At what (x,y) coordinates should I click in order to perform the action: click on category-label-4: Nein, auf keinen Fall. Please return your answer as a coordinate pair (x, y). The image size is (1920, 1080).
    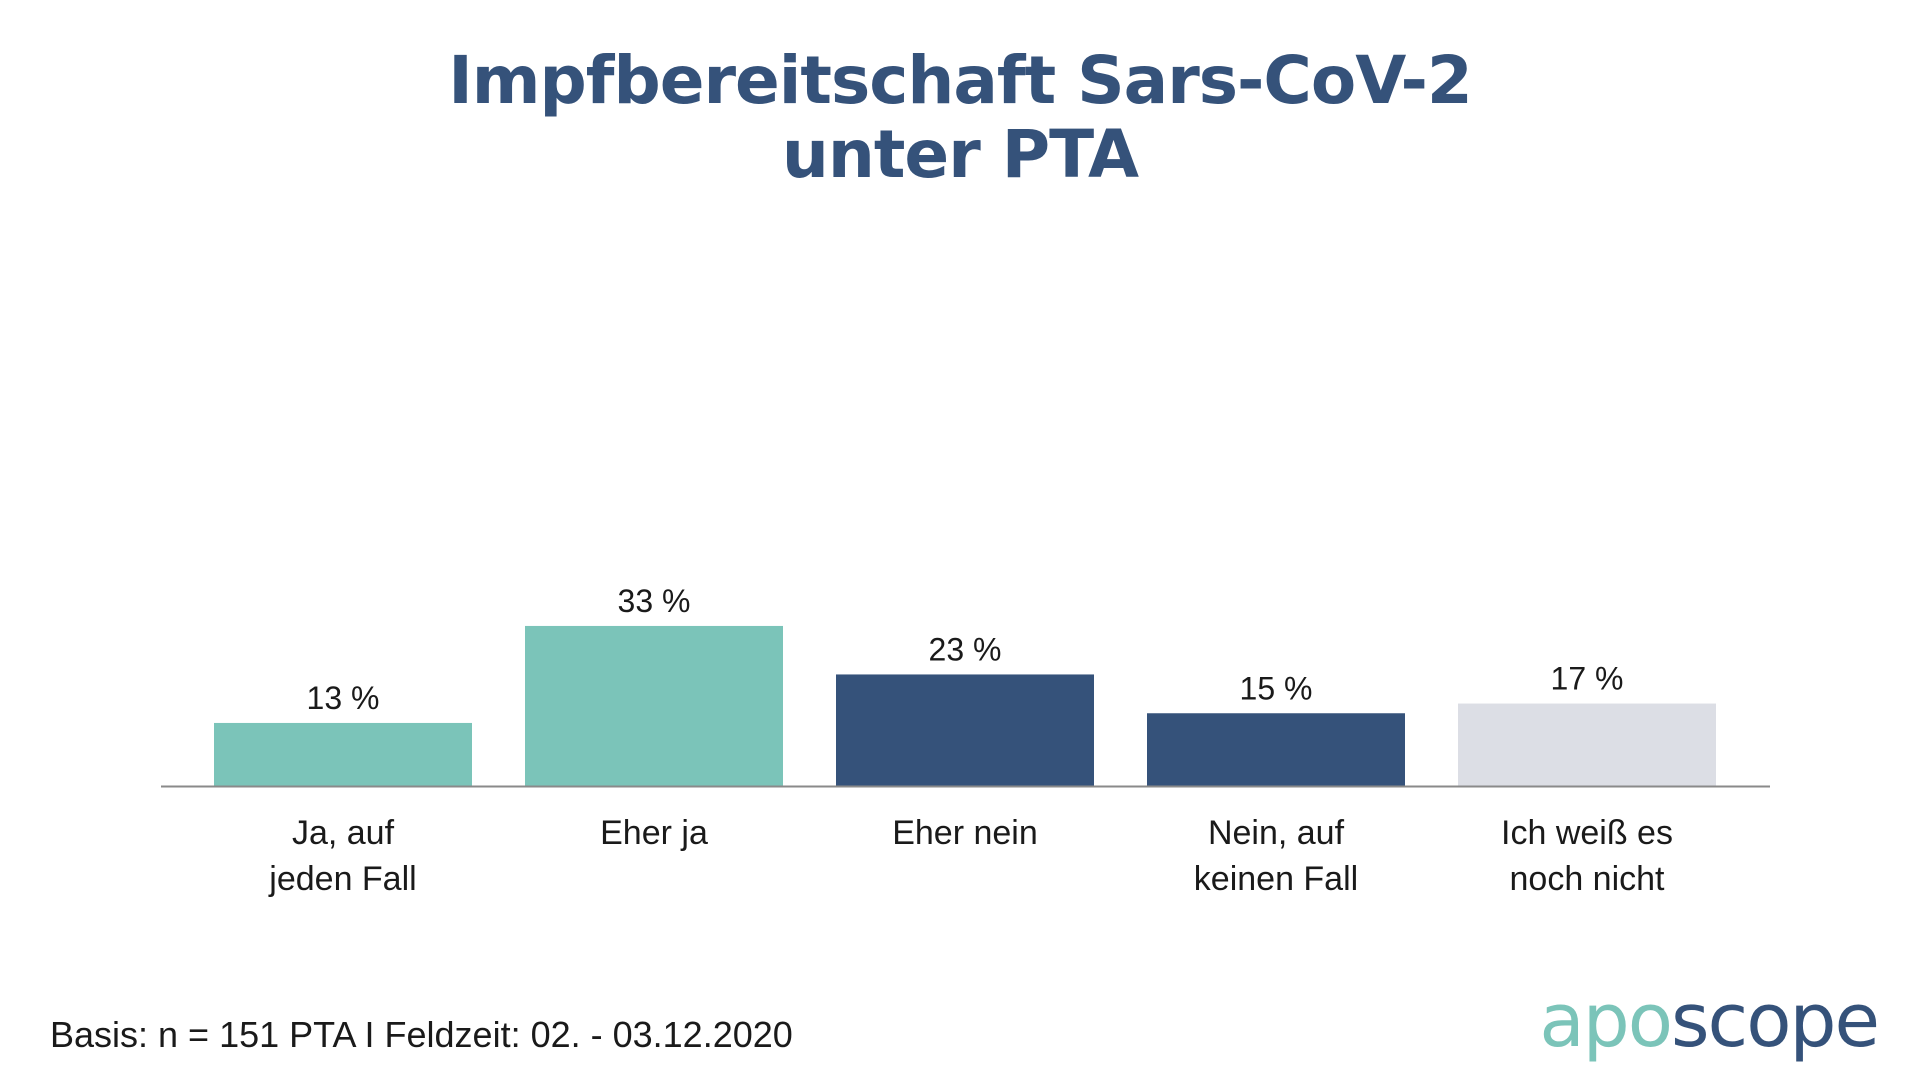
    Looking at the image, I should click on (1276, 856).